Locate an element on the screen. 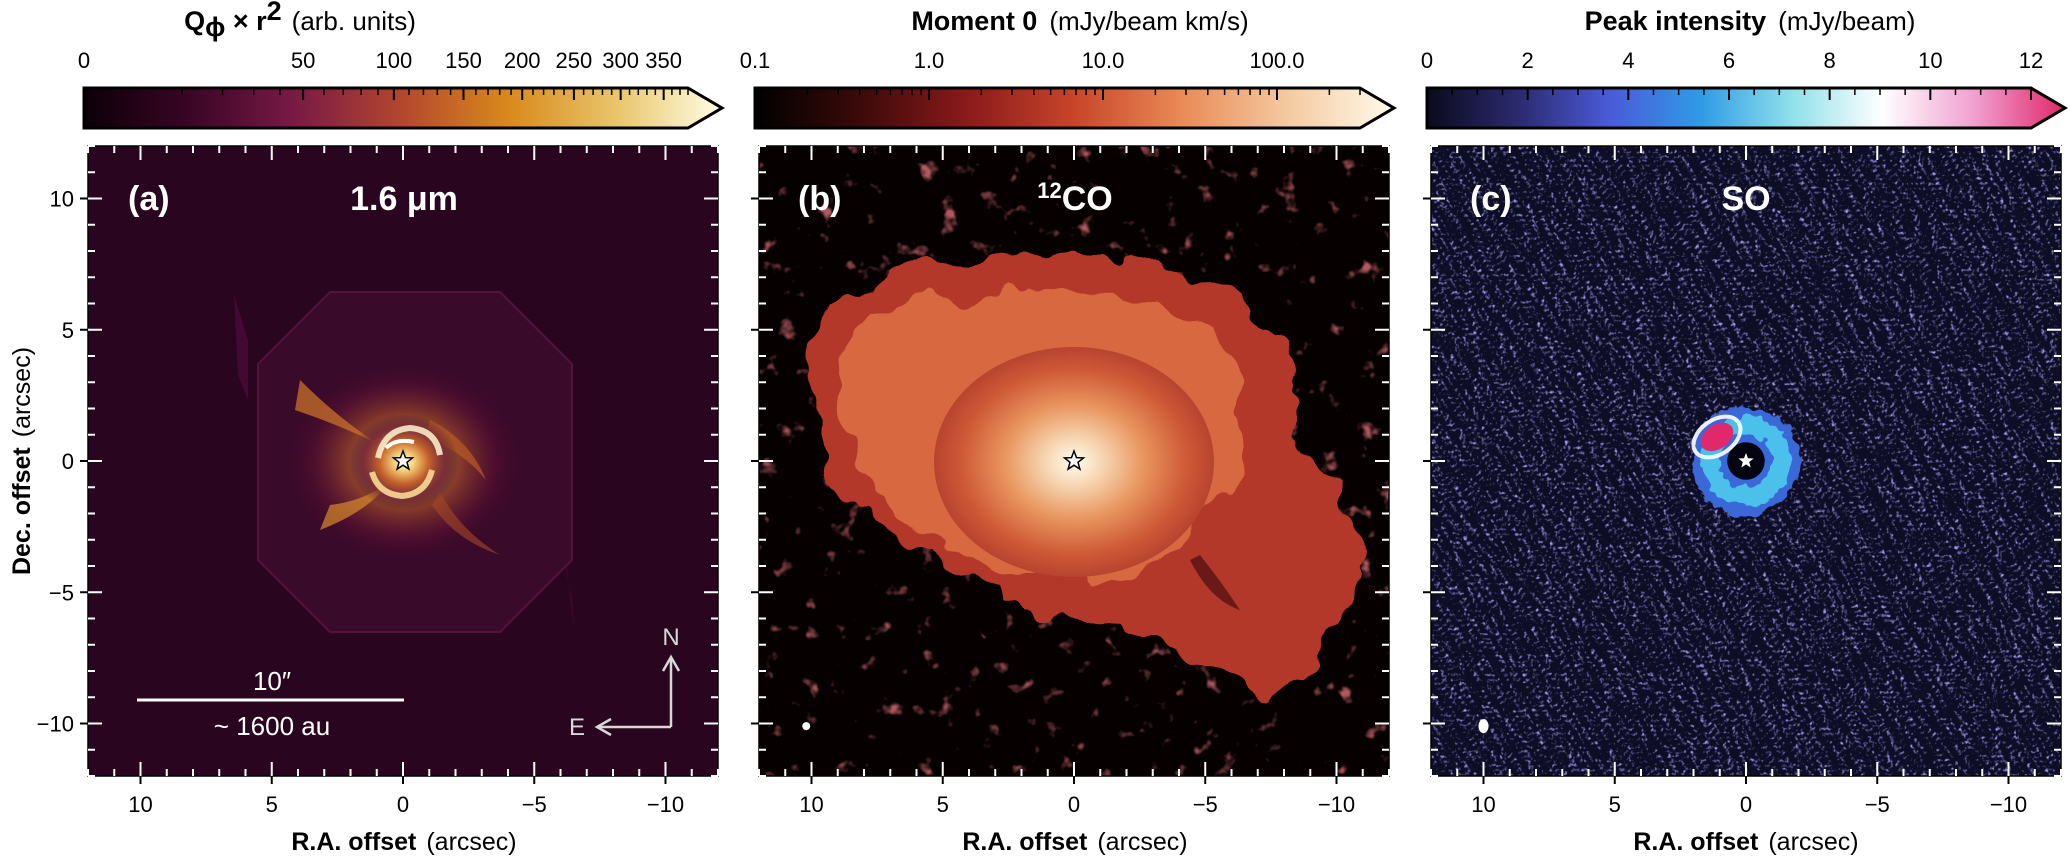 Image resolution: width=2070 pixels, height=859 pixels. colorbar-c-tick-label: 0 is located at coordinates (1427, 60).